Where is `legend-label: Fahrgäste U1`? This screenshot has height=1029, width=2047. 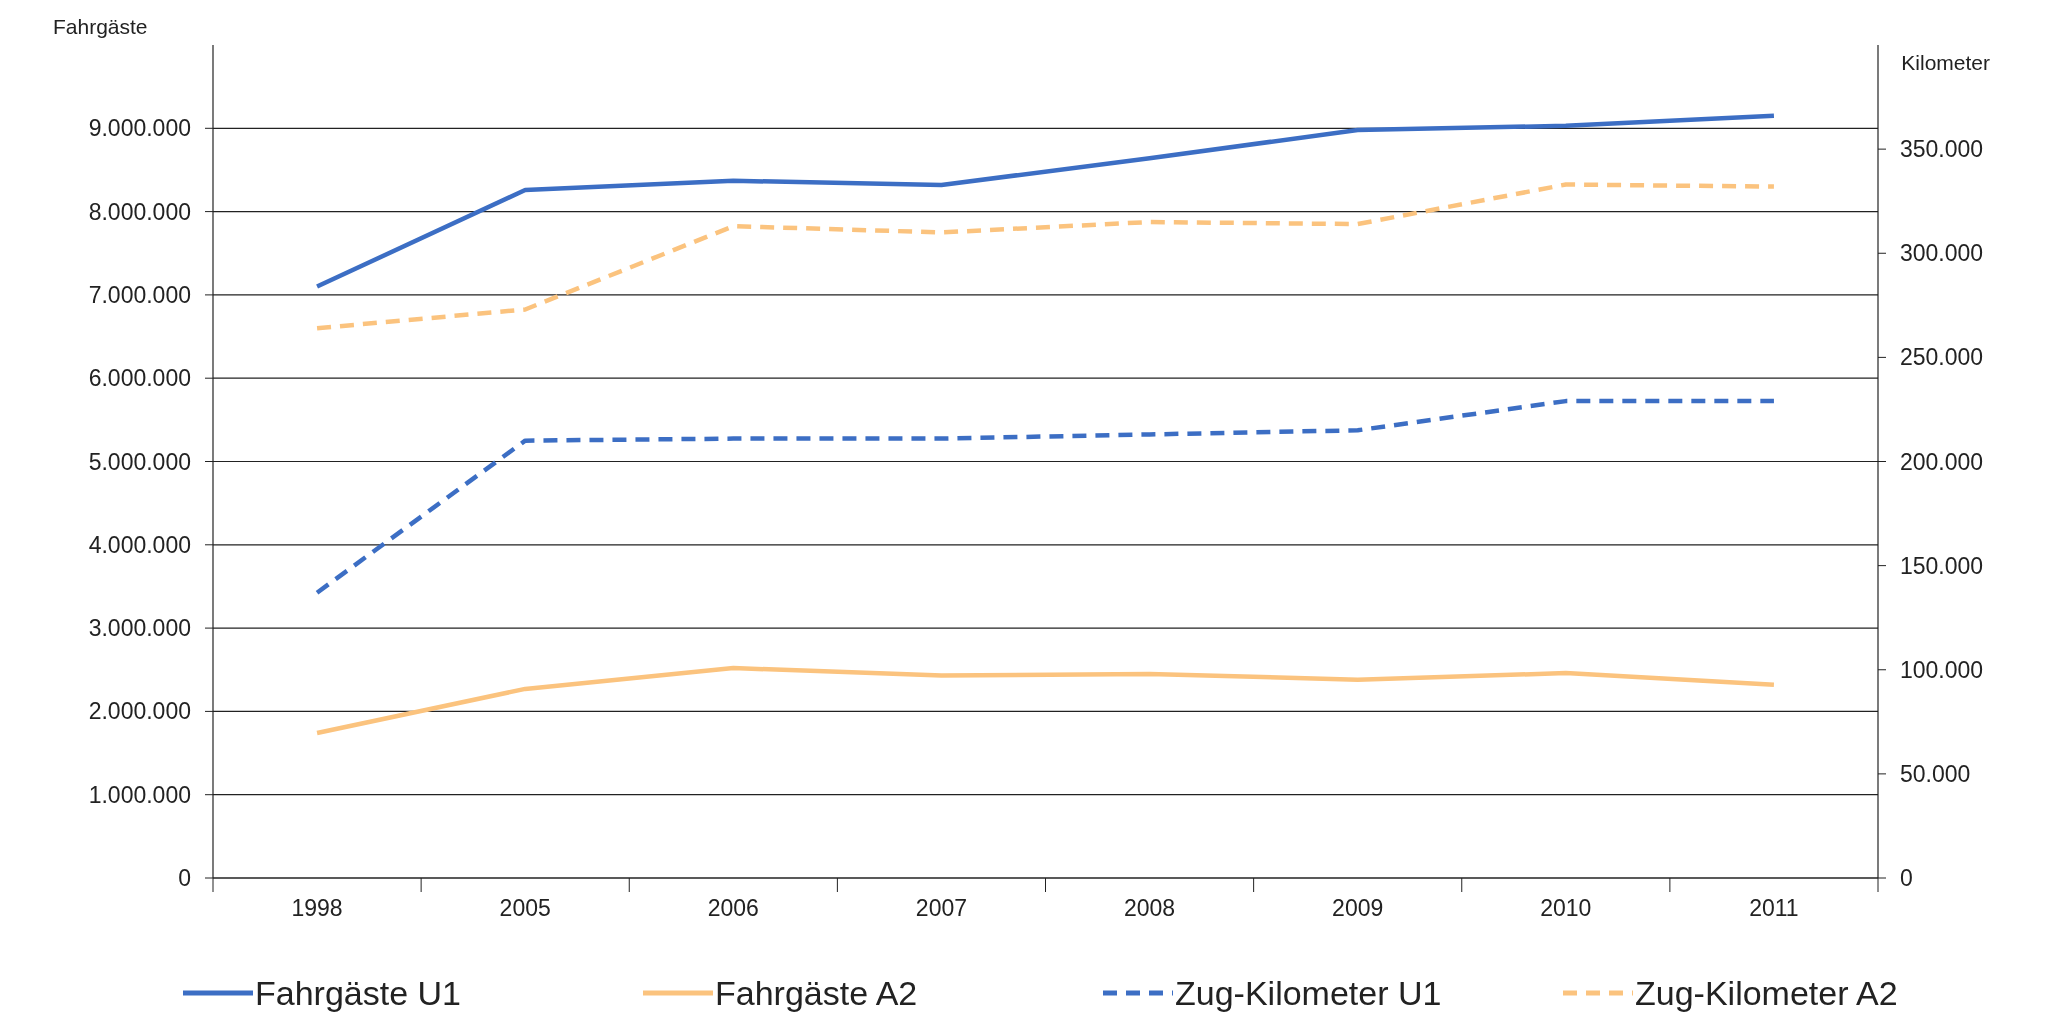 legend-label: Fahrgäste U1 is located at coordinates (358, 992).